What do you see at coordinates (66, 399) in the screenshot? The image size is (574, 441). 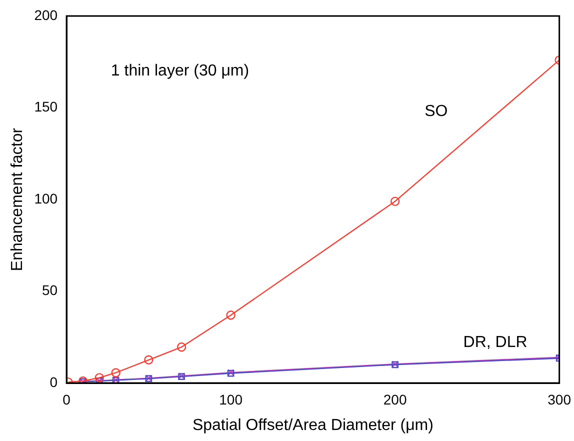 I see `x-tick-label: 0` at bounding box center [66, 399].